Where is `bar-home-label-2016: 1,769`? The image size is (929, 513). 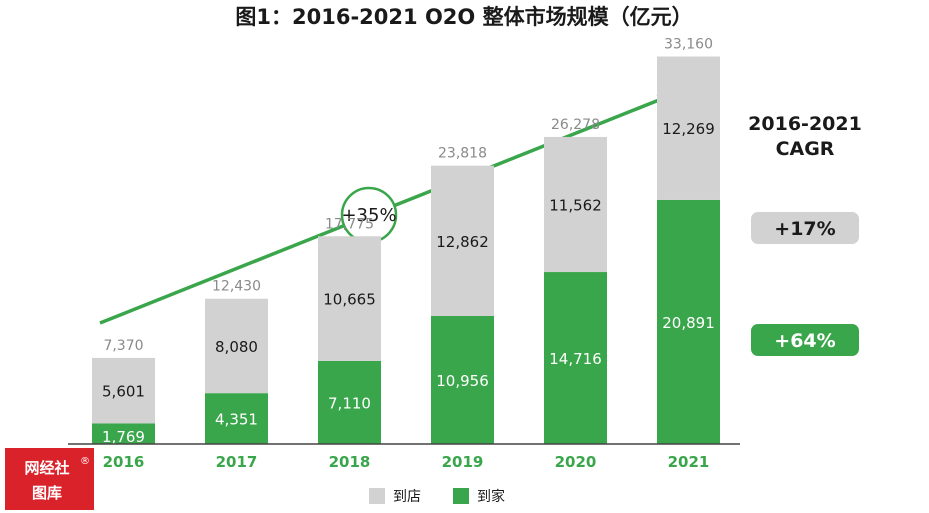
bar-home-label-2016: 1,769 is located at coordinates (123, 437).